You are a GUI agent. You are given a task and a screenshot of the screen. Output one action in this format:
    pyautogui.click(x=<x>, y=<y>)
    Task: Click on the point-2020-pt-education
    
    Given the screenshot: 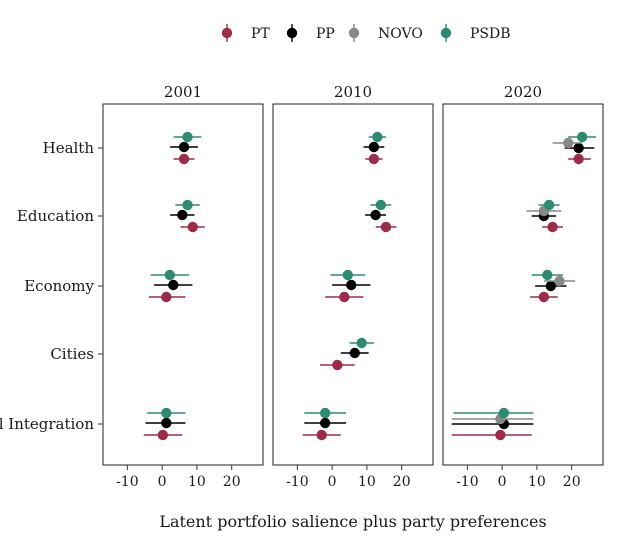 What is the action you would take?
    pyautogui.click(x=552, y=227)
    